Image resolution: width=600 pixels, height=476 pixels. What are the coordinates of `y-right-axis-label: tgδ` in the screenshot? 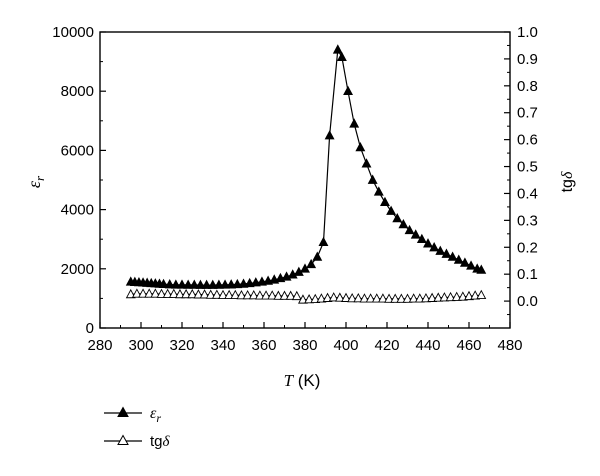 It's located at (567, 181).